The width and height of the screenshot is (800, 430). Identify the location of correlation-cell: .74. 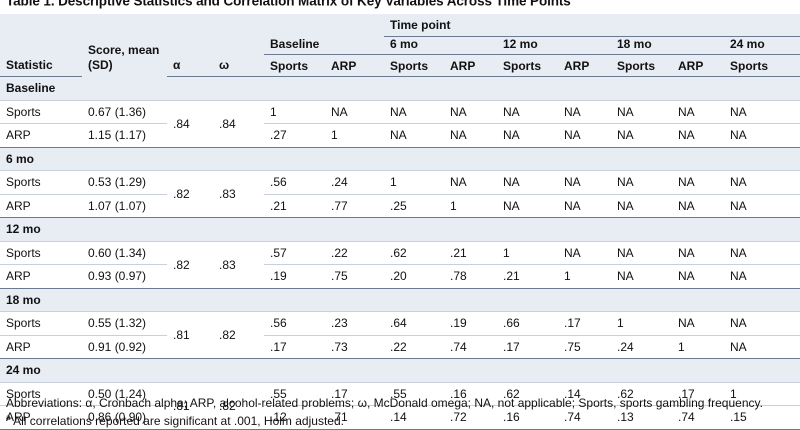
(470, 347).